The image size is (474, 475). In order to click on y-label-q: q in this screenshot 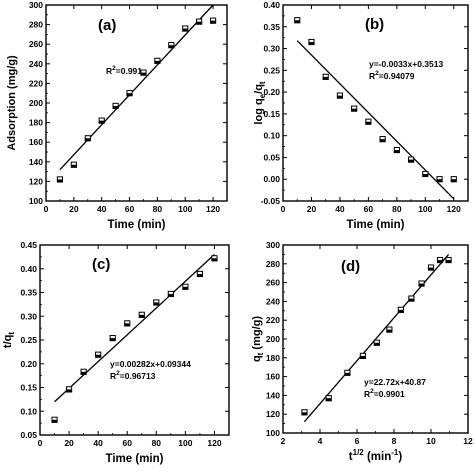, I will do `click(257, 358)`.